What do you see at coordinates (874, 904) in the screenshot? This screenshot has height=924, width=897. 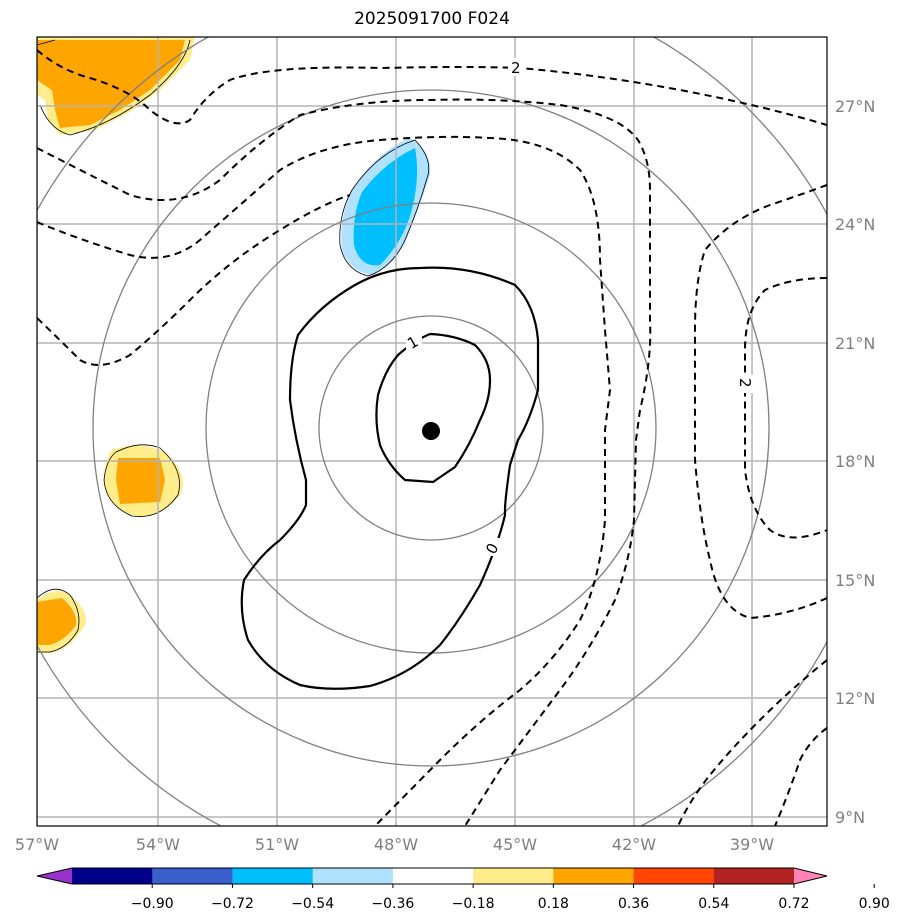 I see `colorbar-tick-label: 0.90` at bounding box center [874, 904].